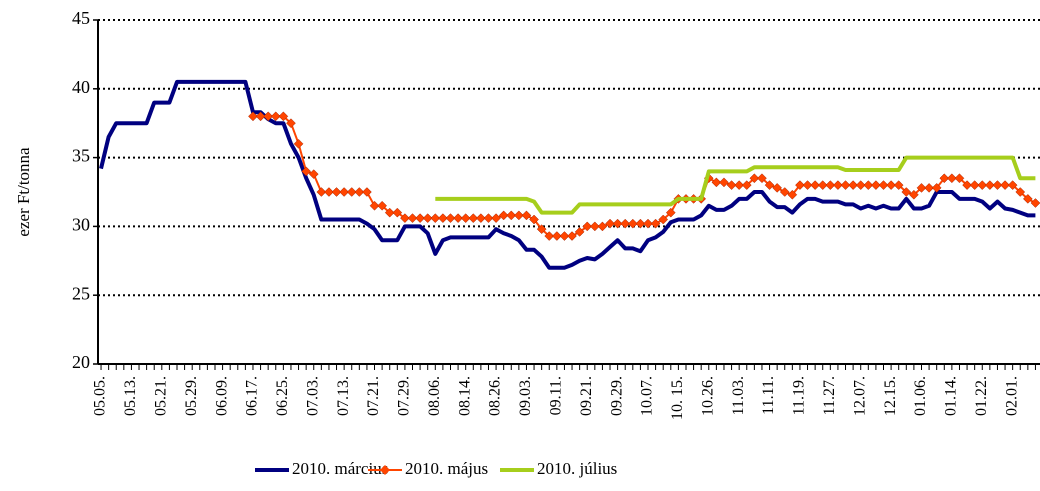 This screenshot has width=1040, height=491. What do you see at coordinates (577, 468) in the screenshot?
I see `legend-label: 2010. július` at bounding box center [577, 468].